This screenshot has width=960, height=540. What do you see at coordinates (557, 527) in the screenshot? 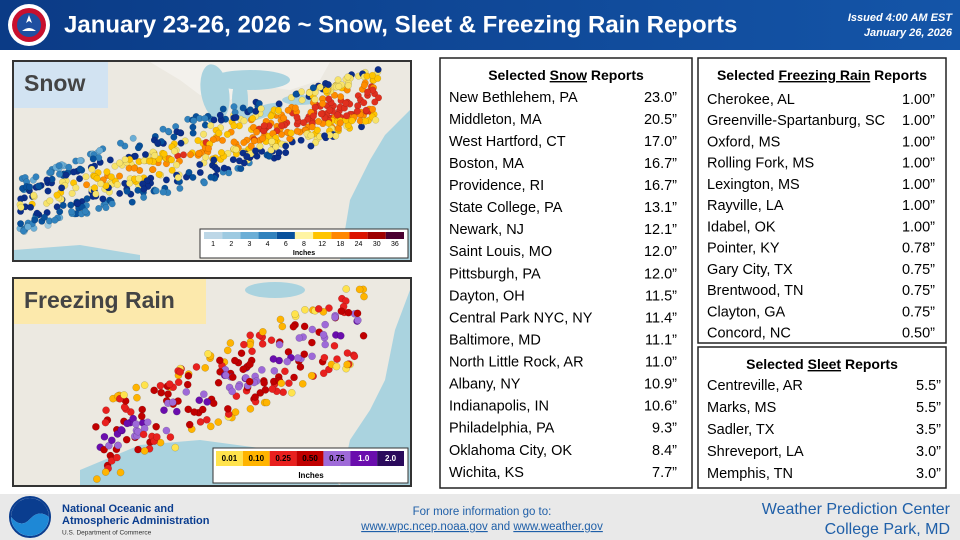
I see `link: www.weather.gov` at bounding box center [557, 527].